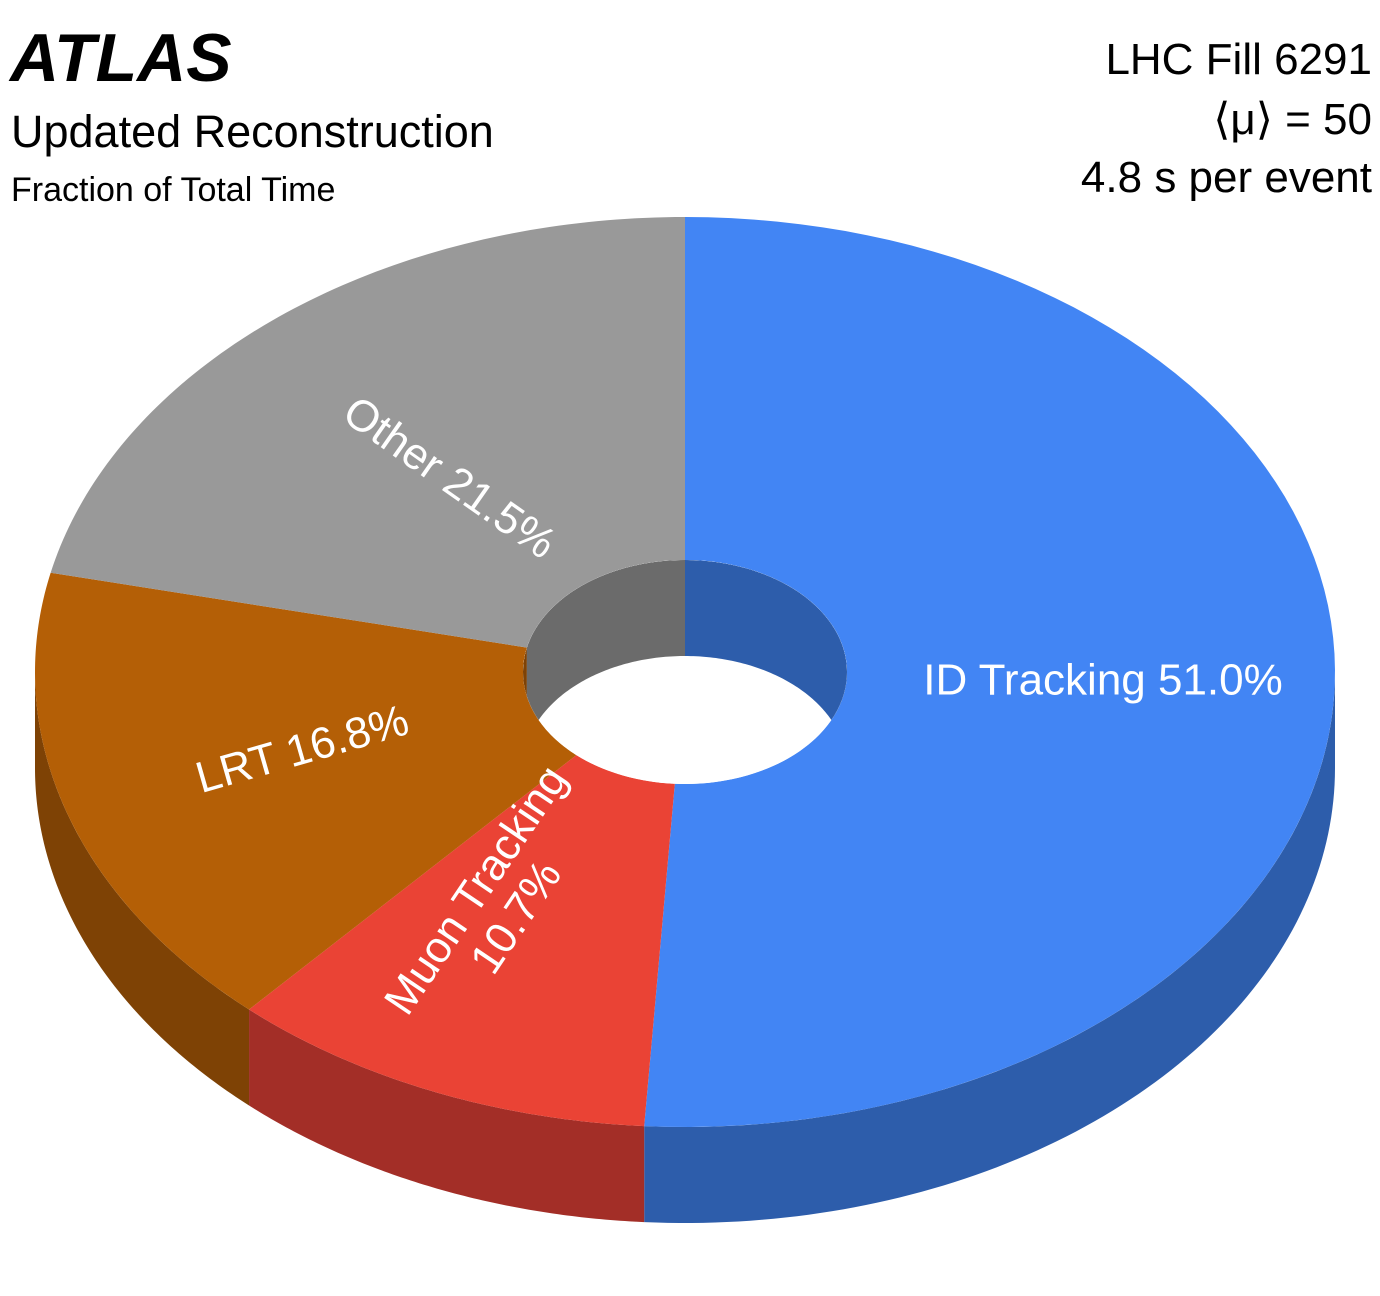 The width and height of the screenshot is (1380, 1296). Describe the element at coordinates (173, 190) in the screenshot. I see `chart-caption: Fraction of Total Time` at that location.